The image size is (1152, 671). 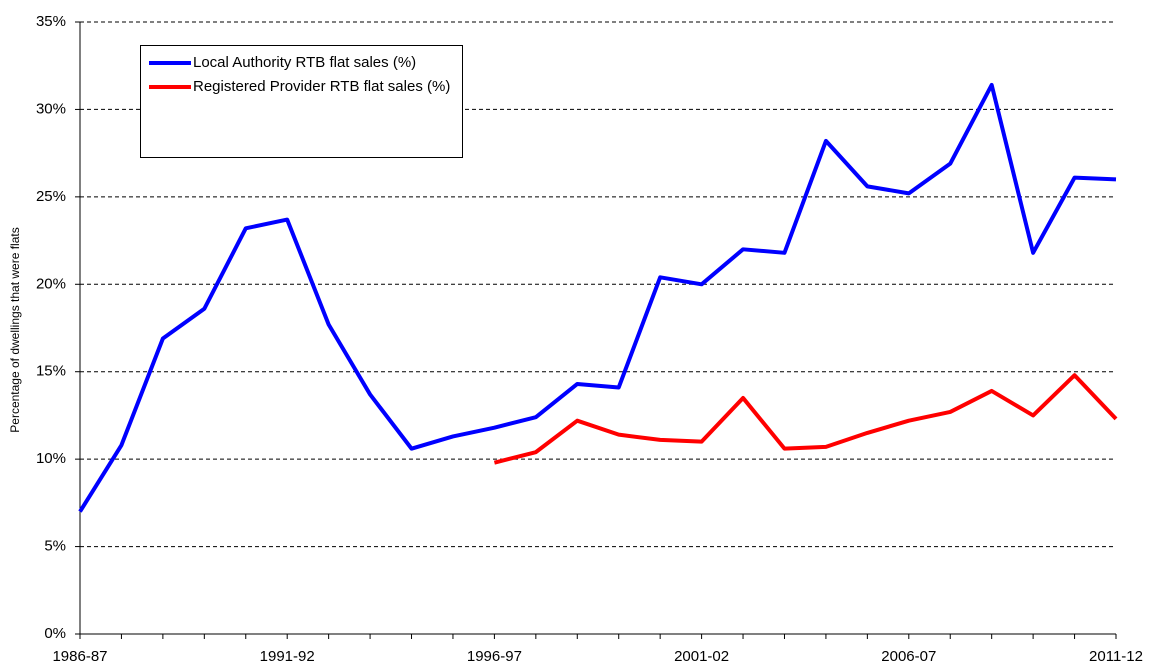 I want to click on y-tick-label: 35%, so click(x=51, y=21).